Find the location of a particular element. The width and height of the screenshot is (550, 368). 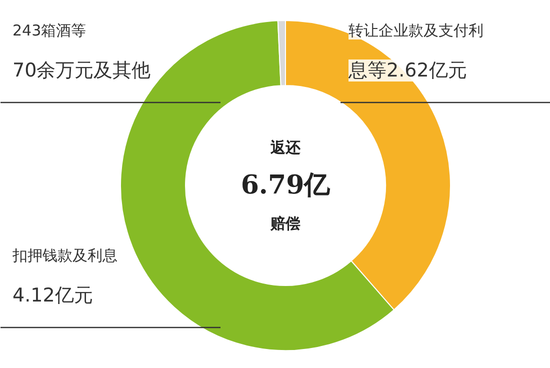

category-label: 转让企业款及支付利息等2.62亿元 is located at coordinates (416, 52).